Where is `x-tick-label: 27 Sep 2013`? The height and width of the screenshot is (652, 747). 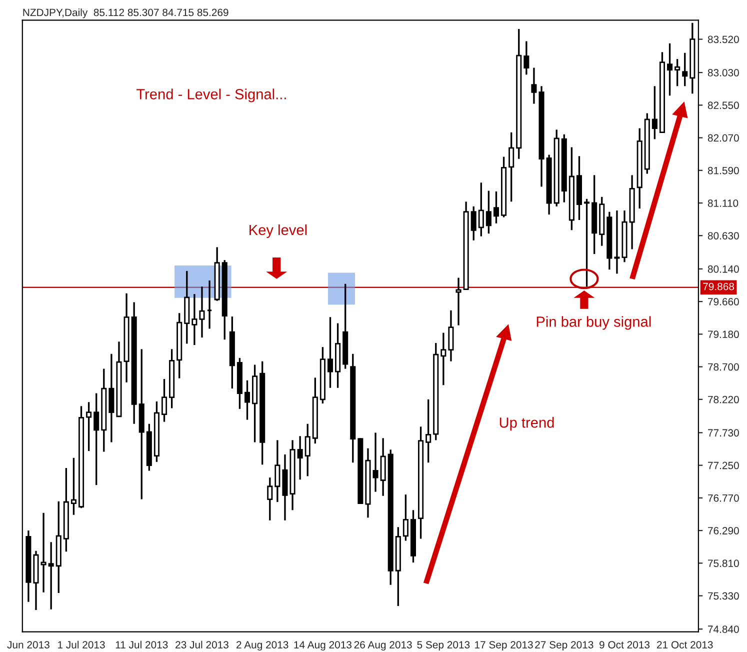 x-tick-label: 27 Sep 2013 is located at coordinates (564, 646).